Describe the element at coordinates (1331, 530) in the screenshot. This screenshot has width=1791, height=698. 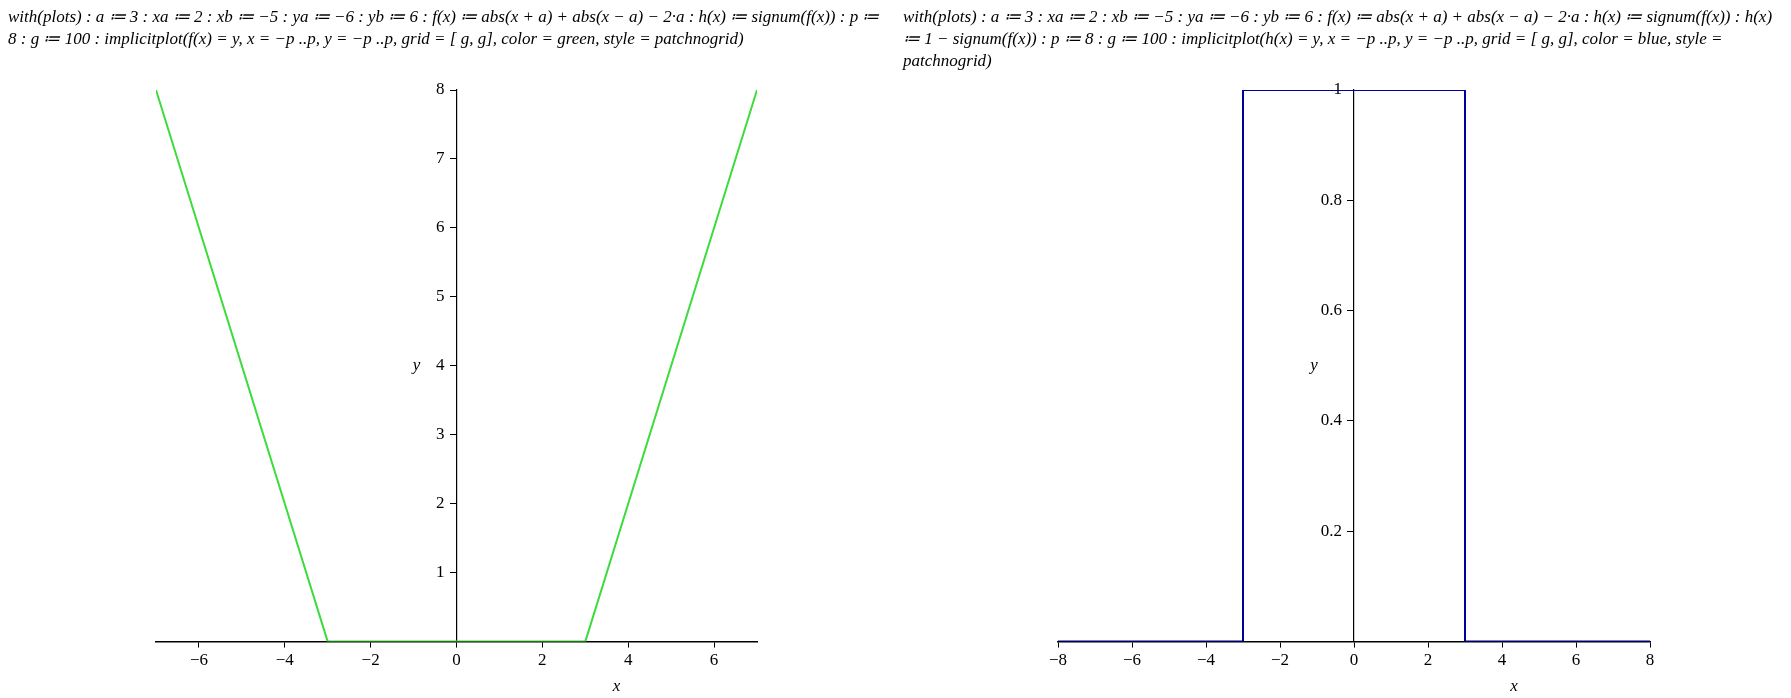
I see `y-tick-label: 0.2` at that location.